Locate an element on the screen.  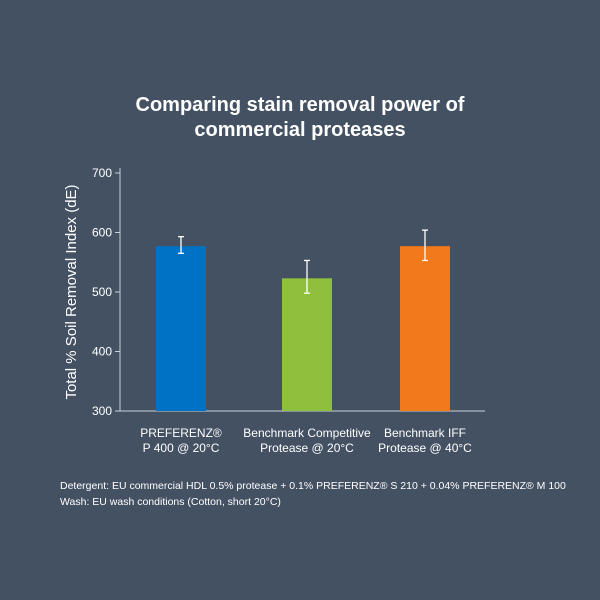
x-category-label: Benchmark Competitive is located at coordinates (307, 433).